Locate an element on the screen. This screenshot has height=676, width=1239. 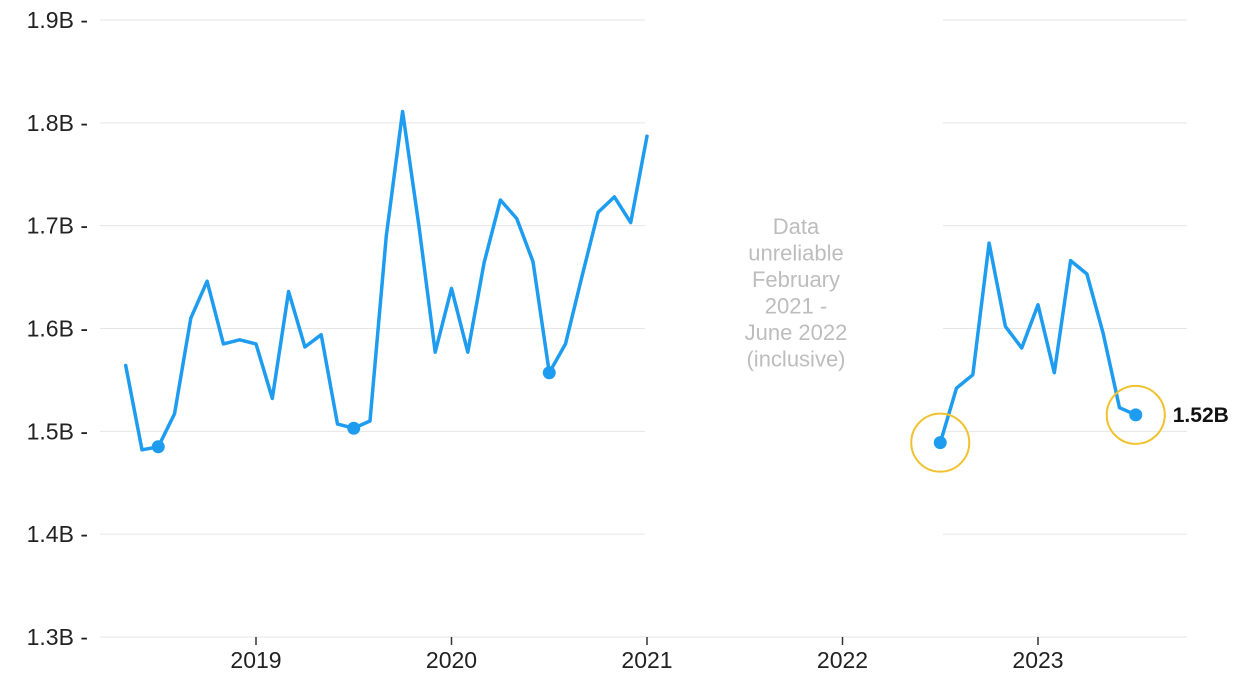
gap-note-line: Data is located at coordinates (796, 226).